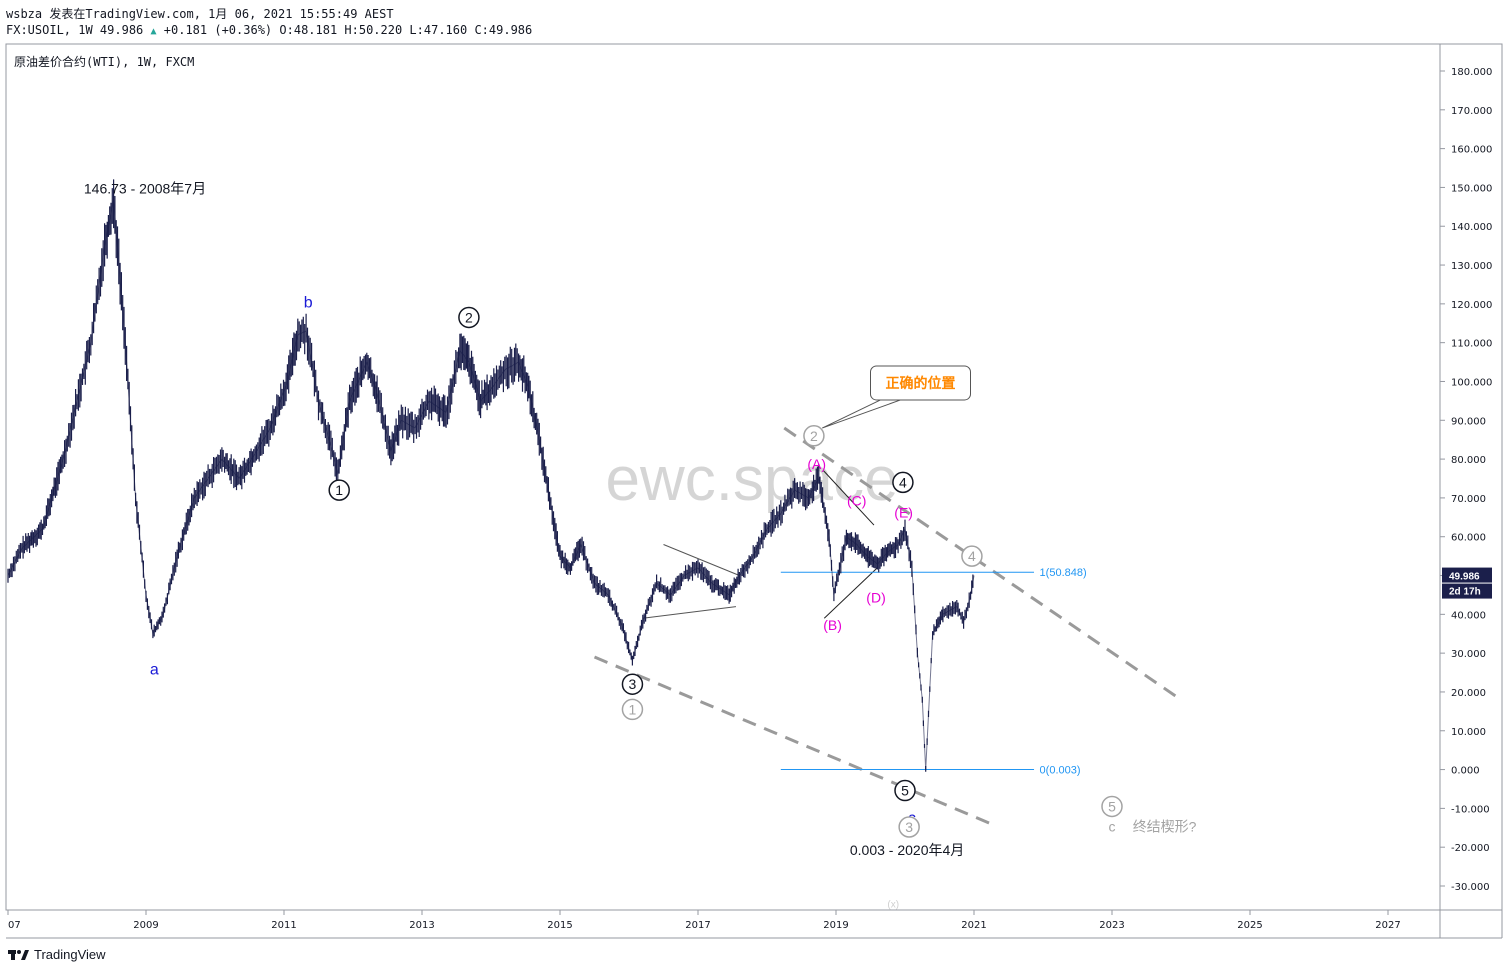  What do you see at coordinates (1471, 150) in the screenshot?
I see `y-tick-label: 160.000` at bounding box center [1471, 150].